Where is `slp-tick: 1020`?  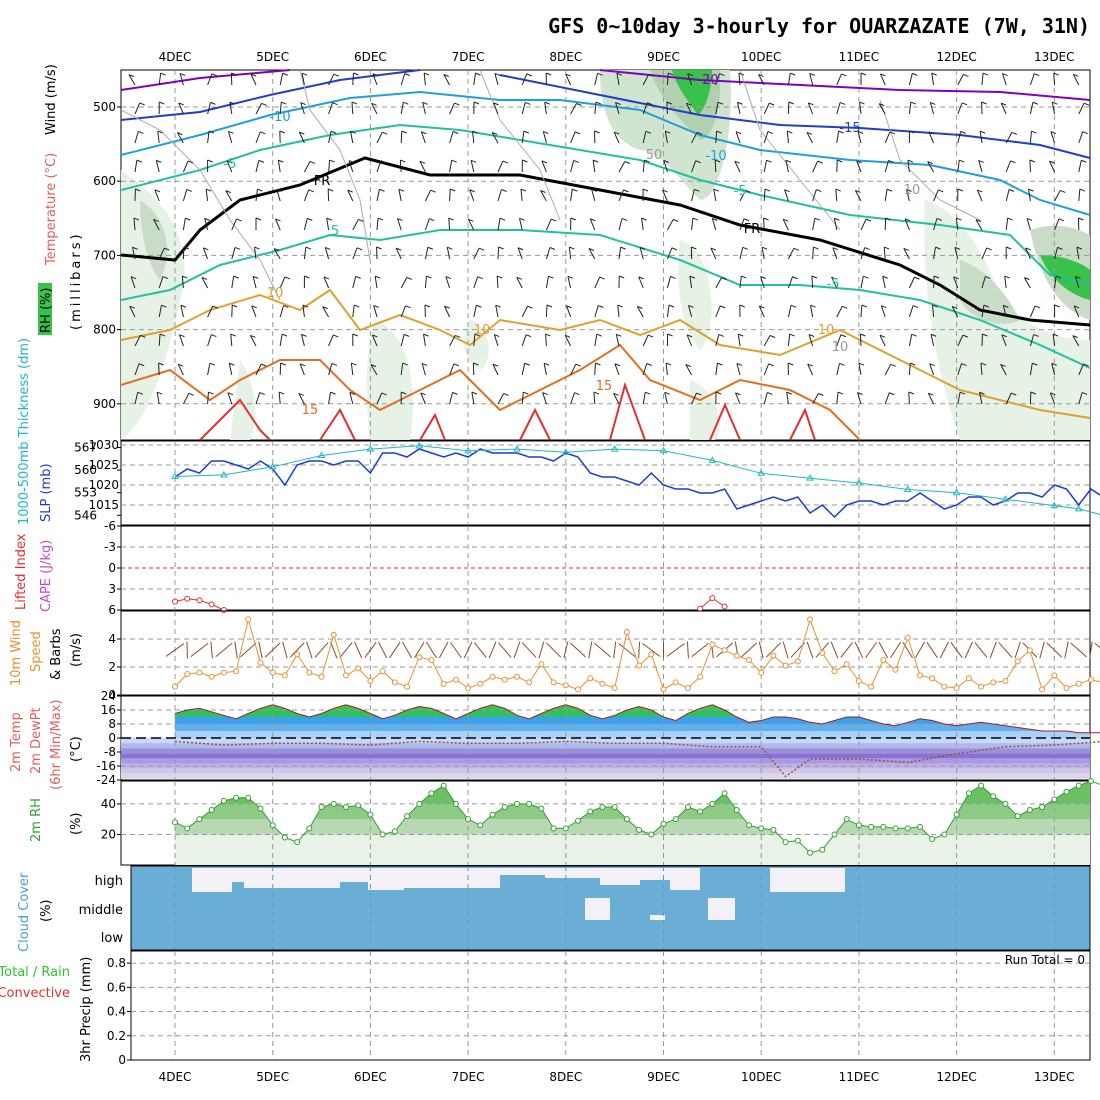
slp-tick: 1020 is located at coordinates (103, 485).